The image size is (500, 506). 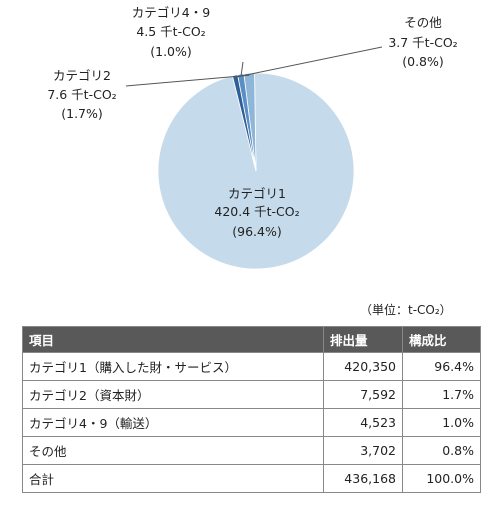 I want to click on row-ratio: 96.4%, so click(x=441, y=366).